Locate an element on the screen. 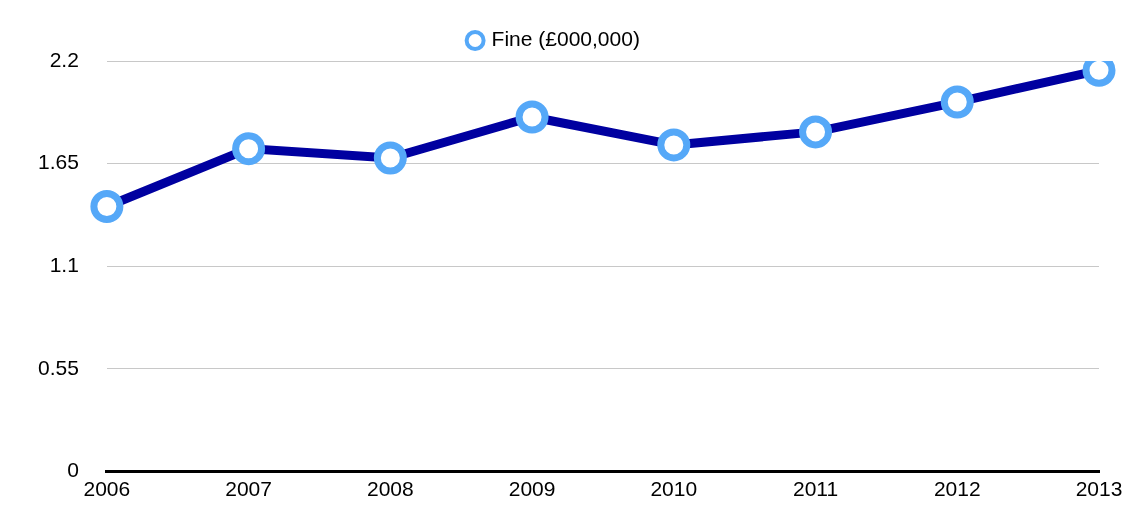 This screenshot has height=512, width=1129. x-tick-label: 2006 is located at coordinates (107, 488).